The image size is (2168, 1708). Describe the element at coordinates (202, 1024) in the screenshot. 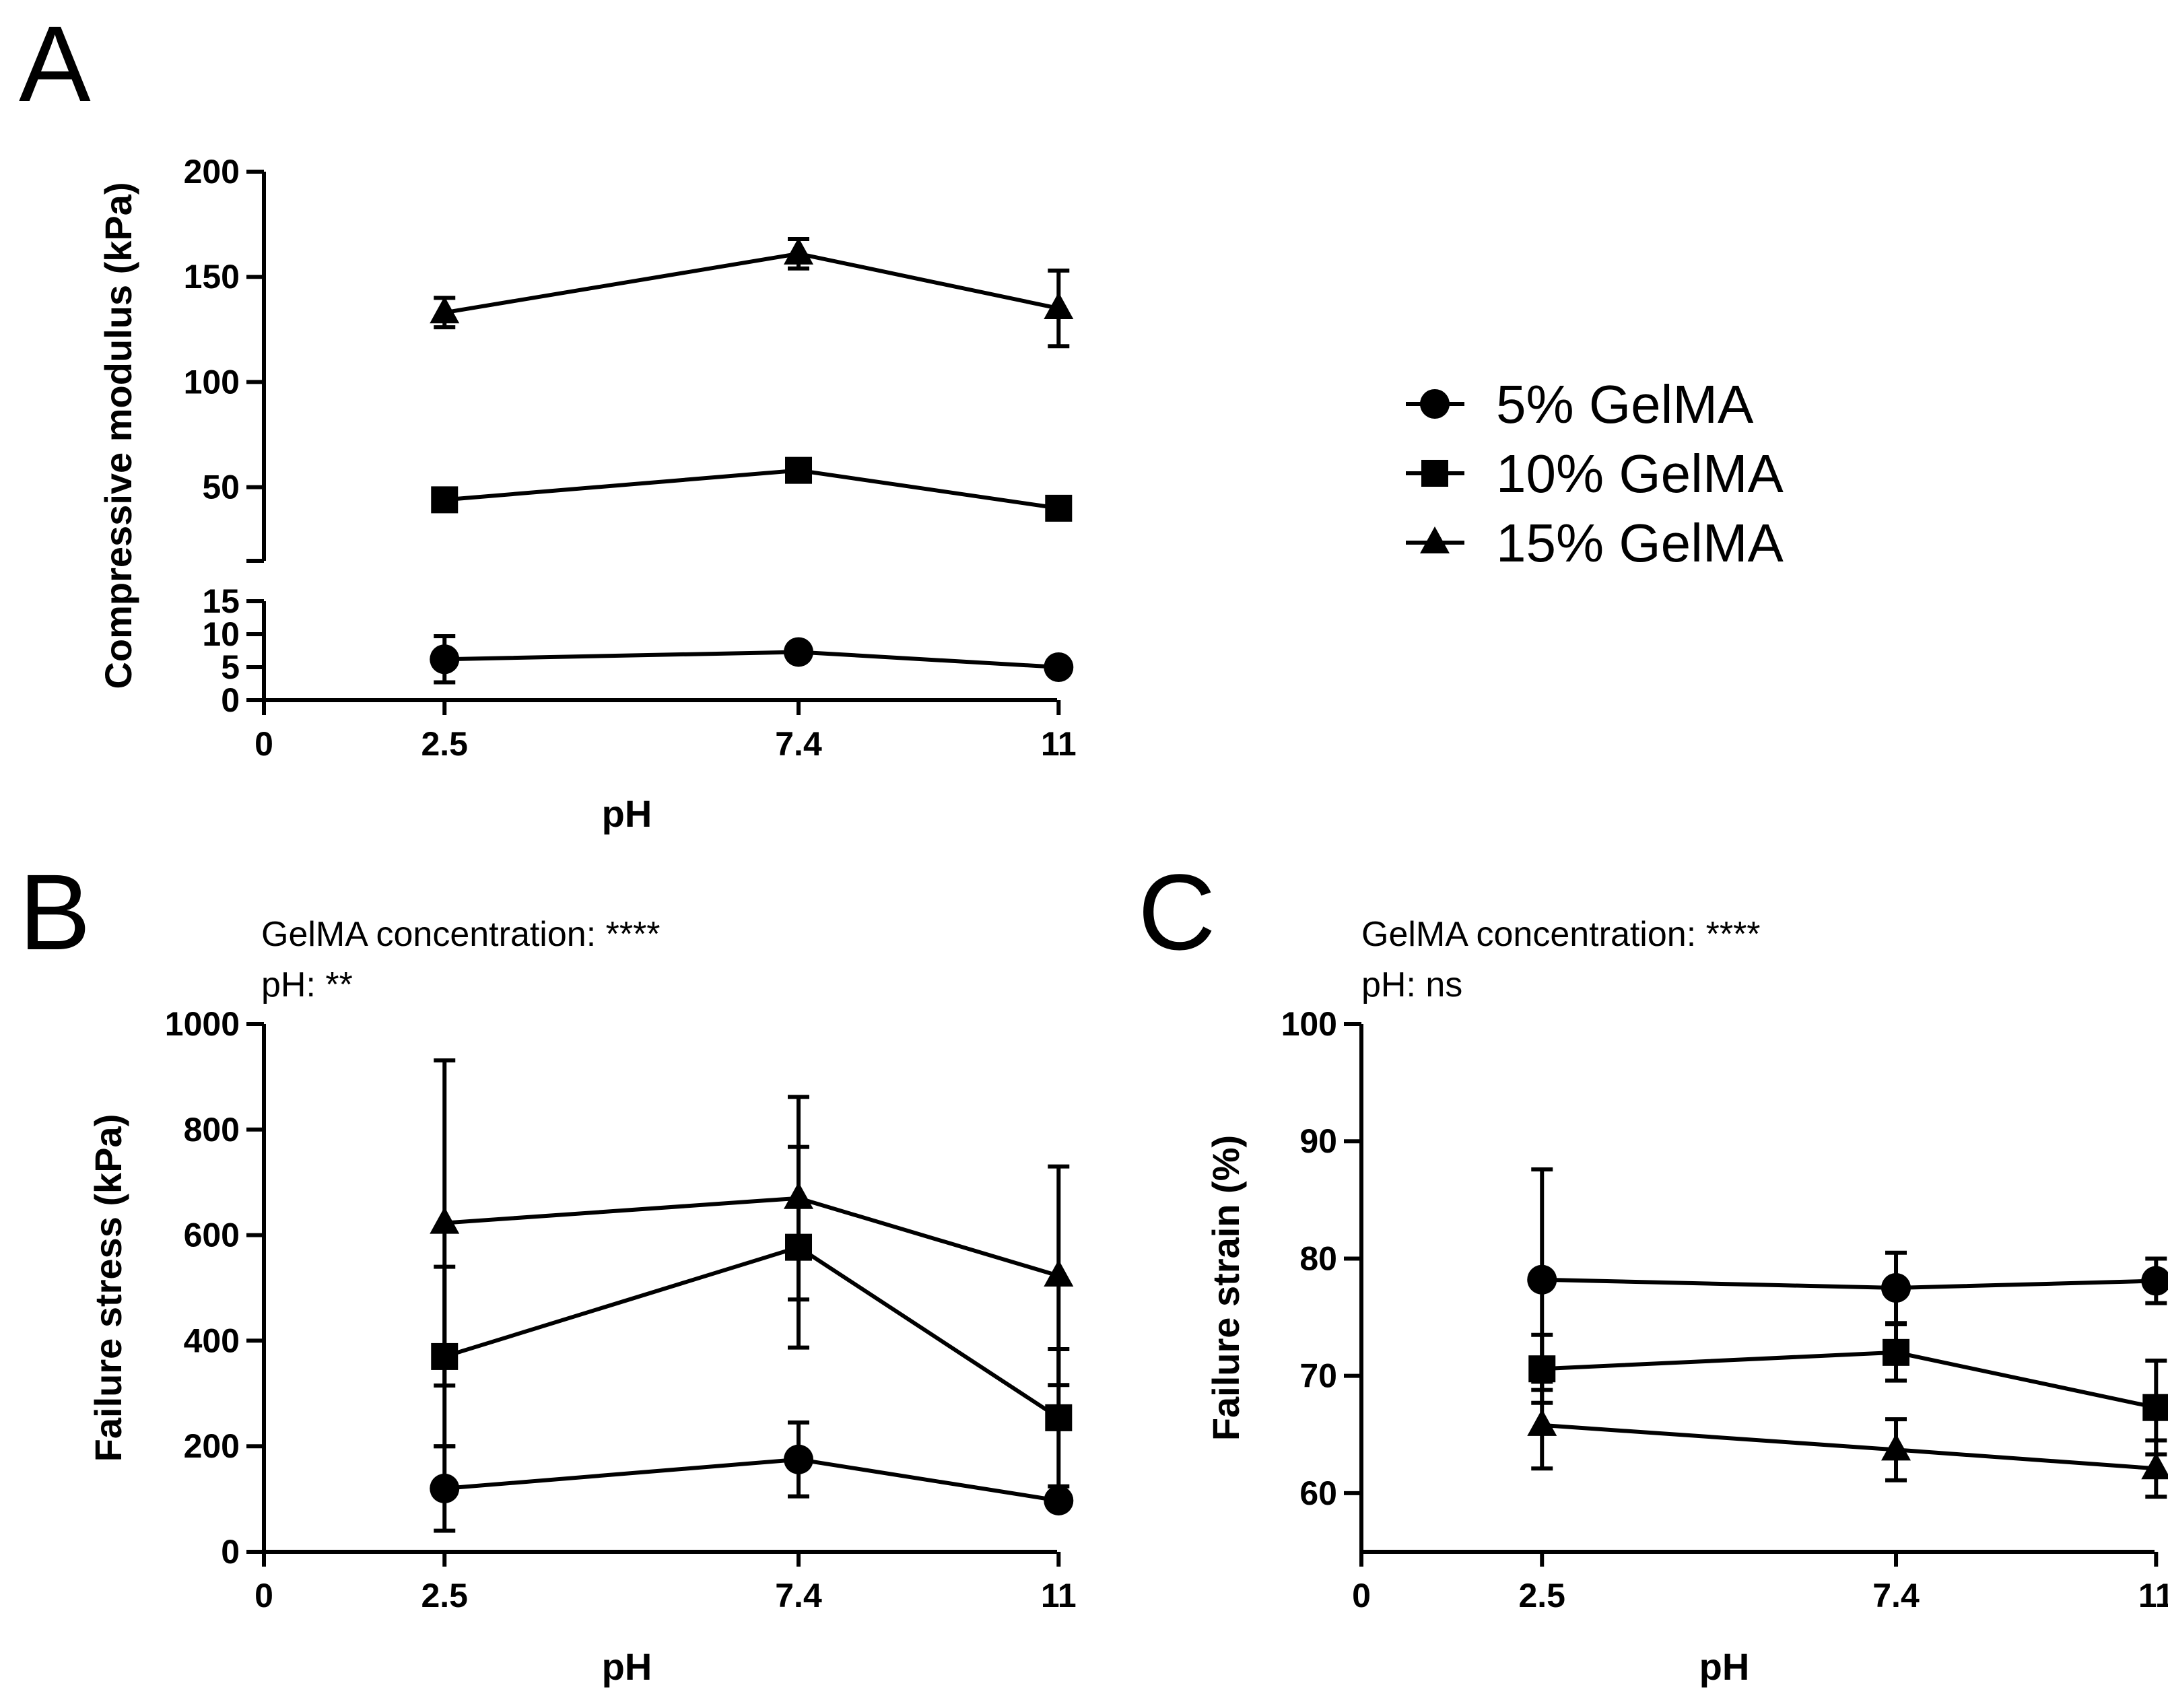

I see `b-y-tick-label: 1000` at that location.